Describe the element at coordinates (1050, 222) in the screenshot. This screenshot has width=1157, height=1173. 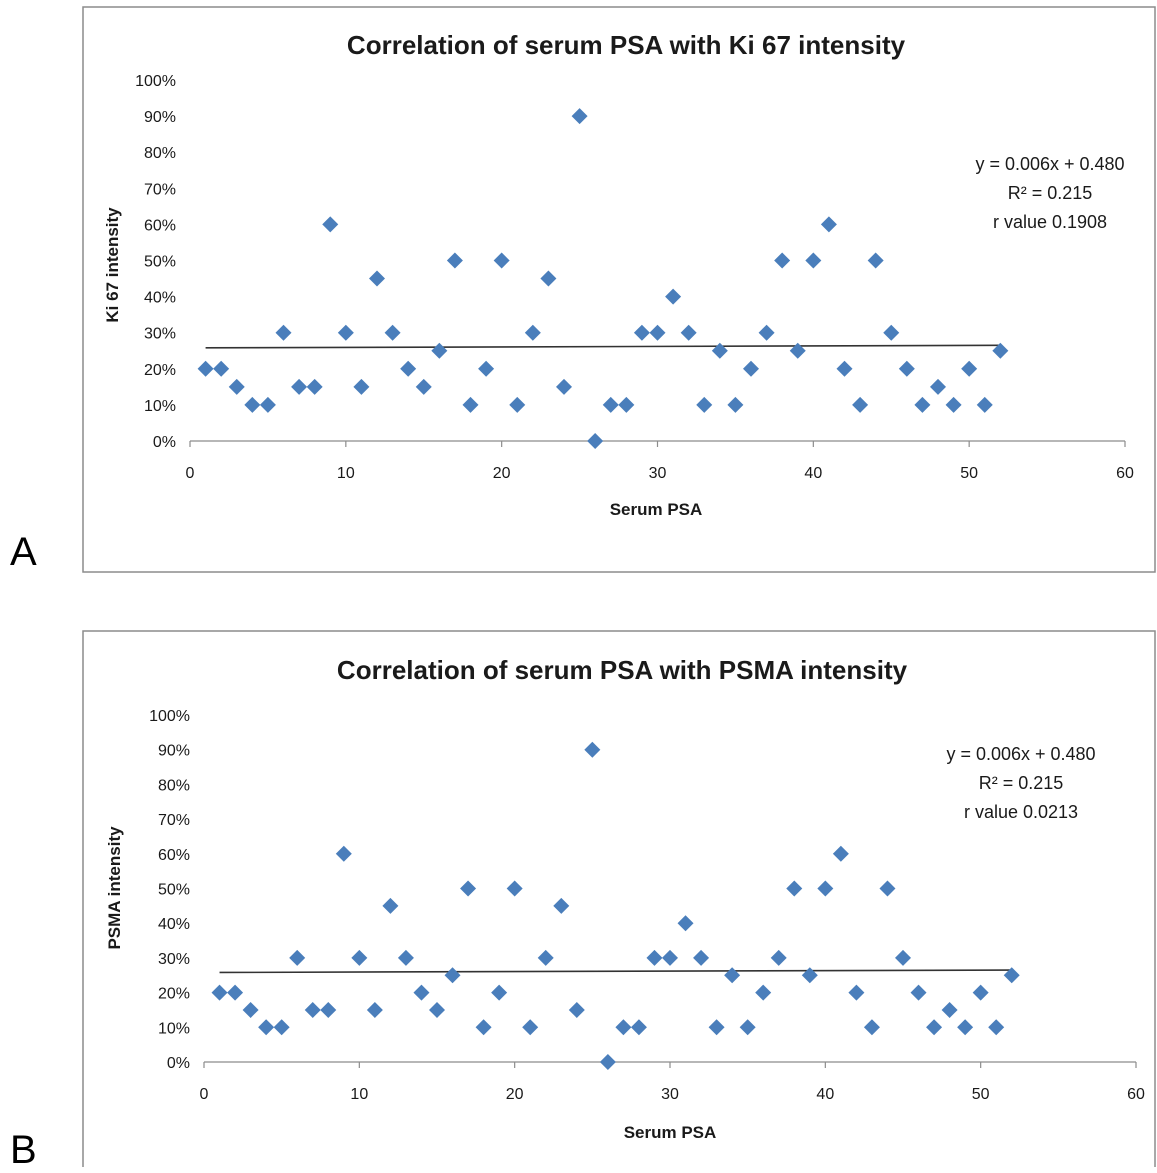
I see `r-value-label: r value 0.1908` at that location.